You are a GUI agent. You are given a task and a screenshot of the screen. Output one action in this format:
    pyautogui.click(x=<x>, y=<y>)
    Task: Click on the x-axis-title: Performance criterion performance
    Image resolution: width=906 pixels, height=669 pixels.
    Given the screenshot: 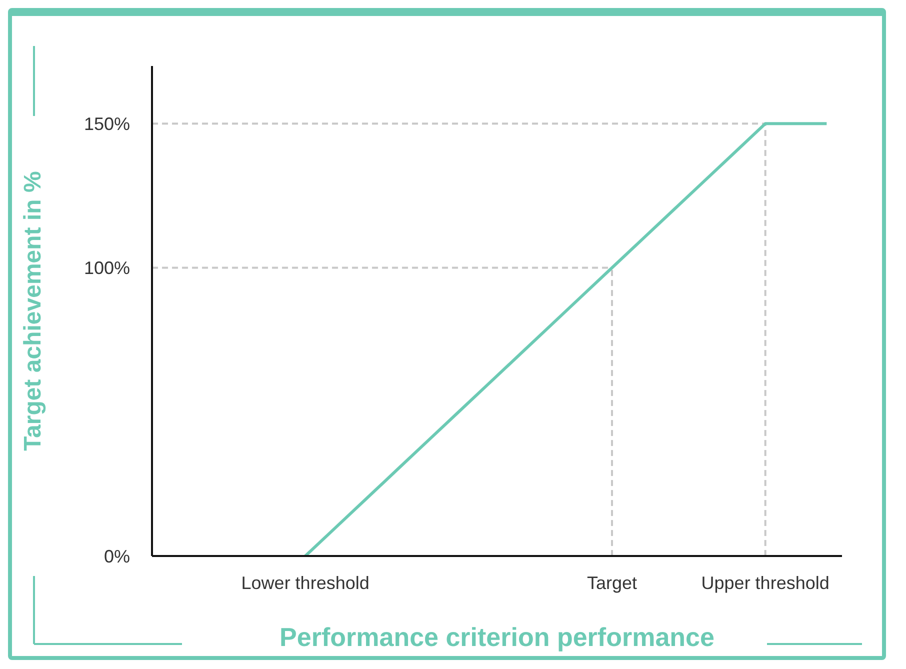 What is the action you would take?
    pyautogui.click(x=497, y=637)
    